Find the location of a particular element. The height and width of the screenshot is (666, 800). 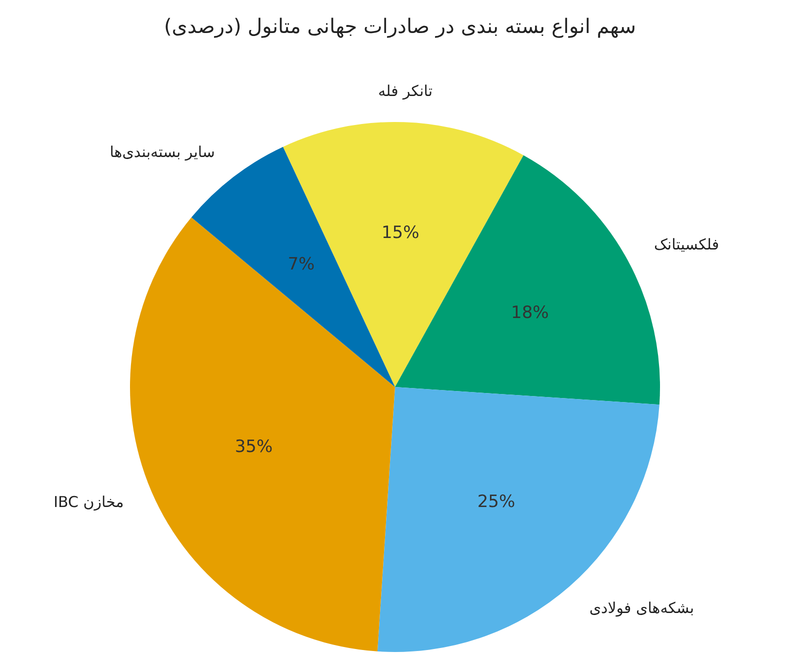

data-label: 15% is located at coordinates (400, 232).